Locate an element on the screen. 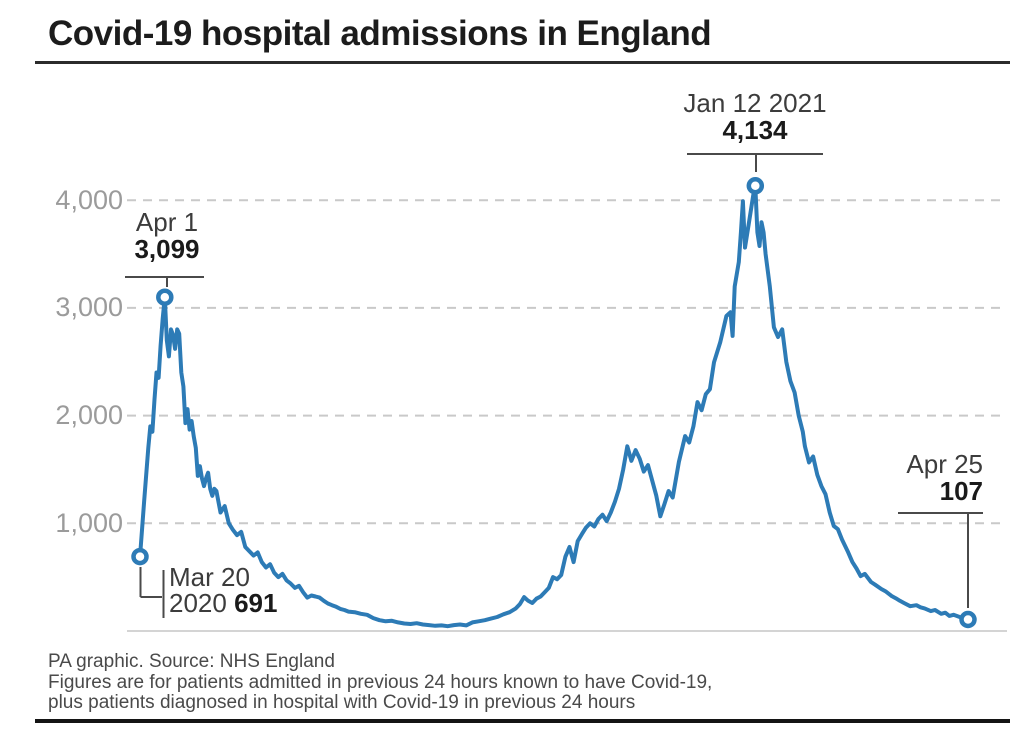  annotation-first-peak: Apr 1 3,099 is located at coordinates (167, 236).